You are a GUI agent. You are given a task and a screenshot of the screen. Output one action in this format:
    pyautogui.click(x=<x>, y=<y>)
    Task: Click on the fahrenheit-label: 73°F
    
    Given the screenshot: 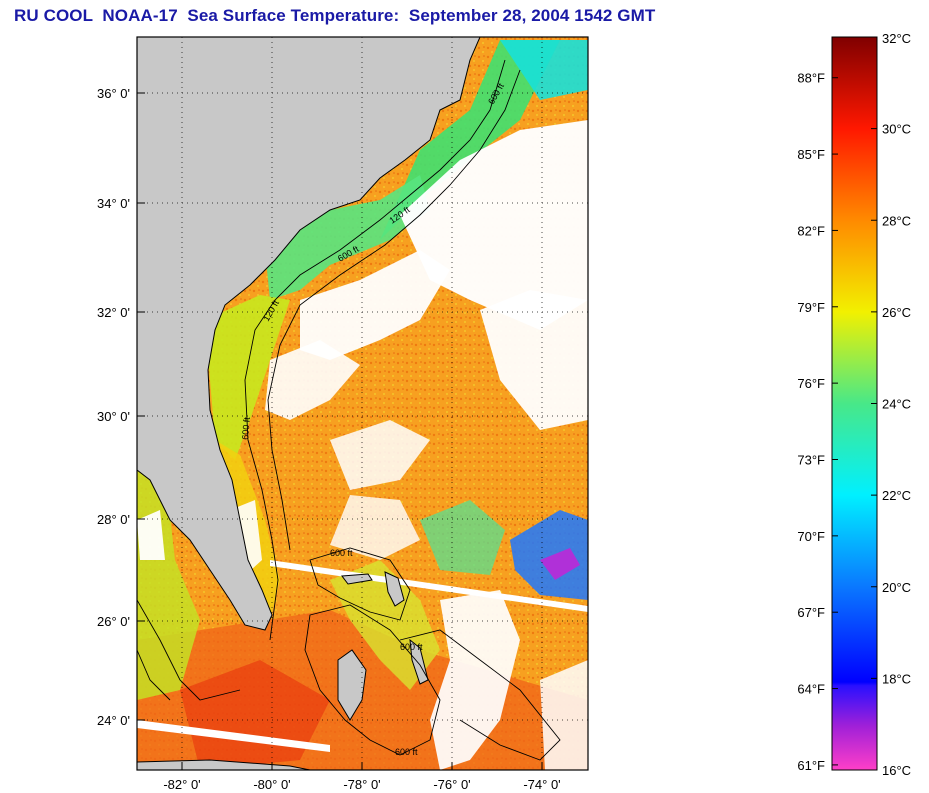 What is the action you would take?
    pyautogui.click(x=811, y=459)
    